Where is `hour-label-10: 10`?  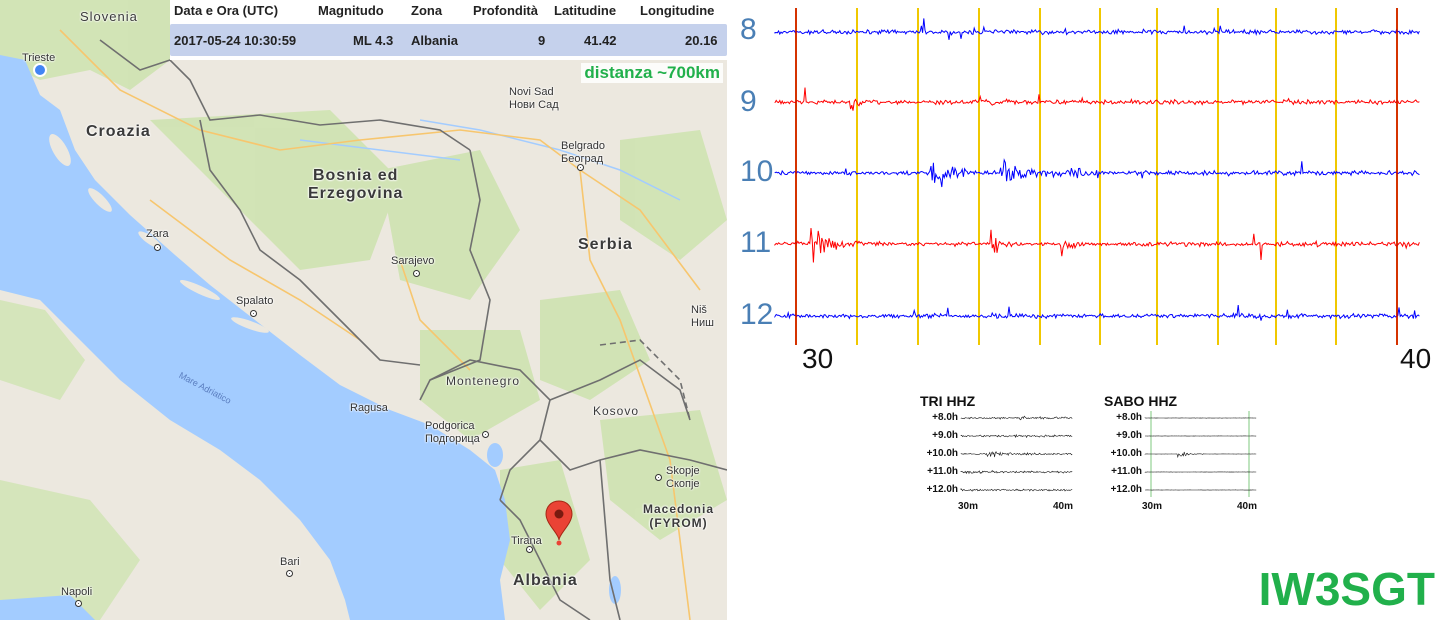 hour-label-10: 10 is located at coordinates (757, 171).